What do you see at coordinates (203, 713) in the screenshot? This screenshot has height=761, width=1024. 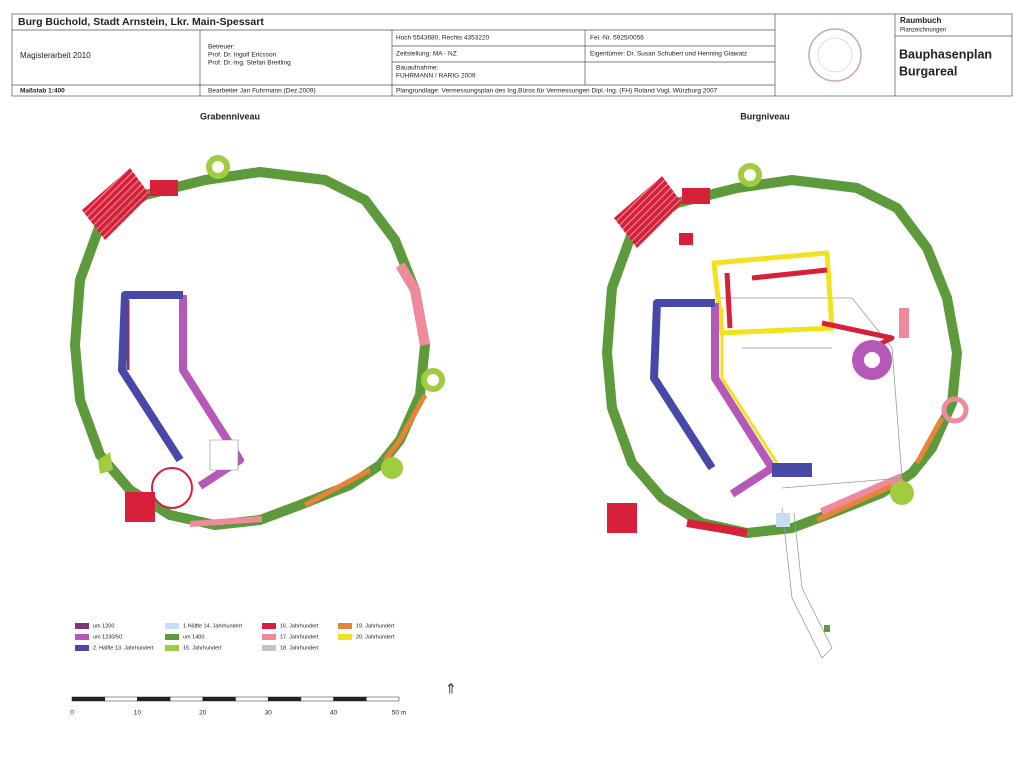 I see `scale-label: 20` at bounding box center [203, 713].